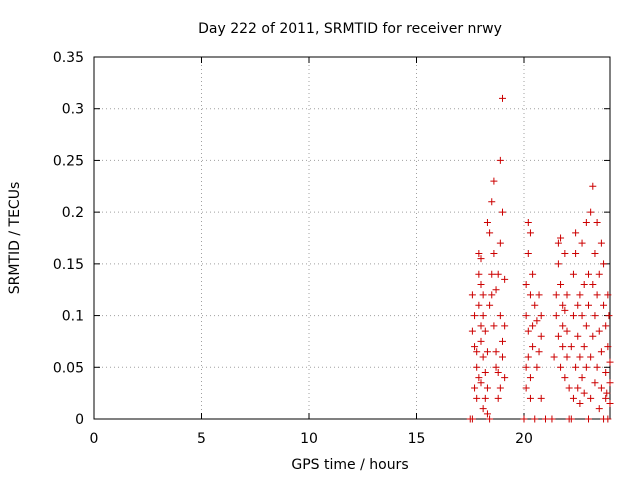  Describe the element at coordinates (68, 161) in the screenshot. I see `y-tick-label: 0.25` at that location.